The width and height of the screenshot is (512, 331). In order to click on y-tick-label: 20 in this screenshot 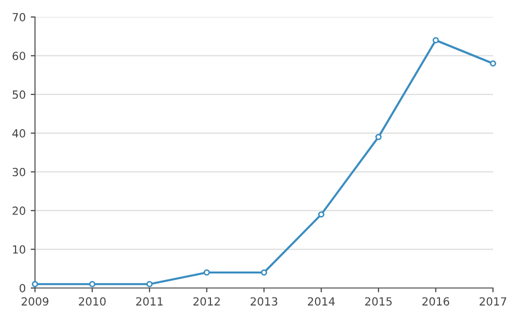, I will do `click(19, 210)`.